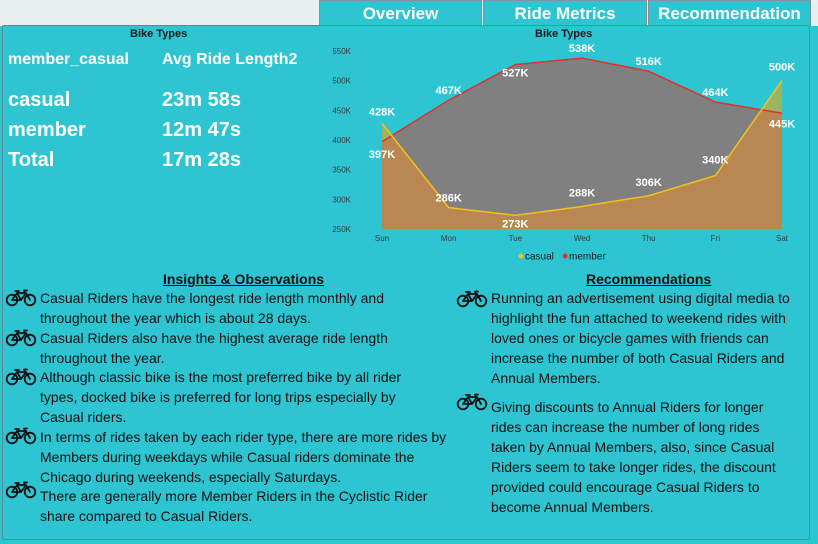  I want to click on y-tick-label: 300K, so click(341, 199).